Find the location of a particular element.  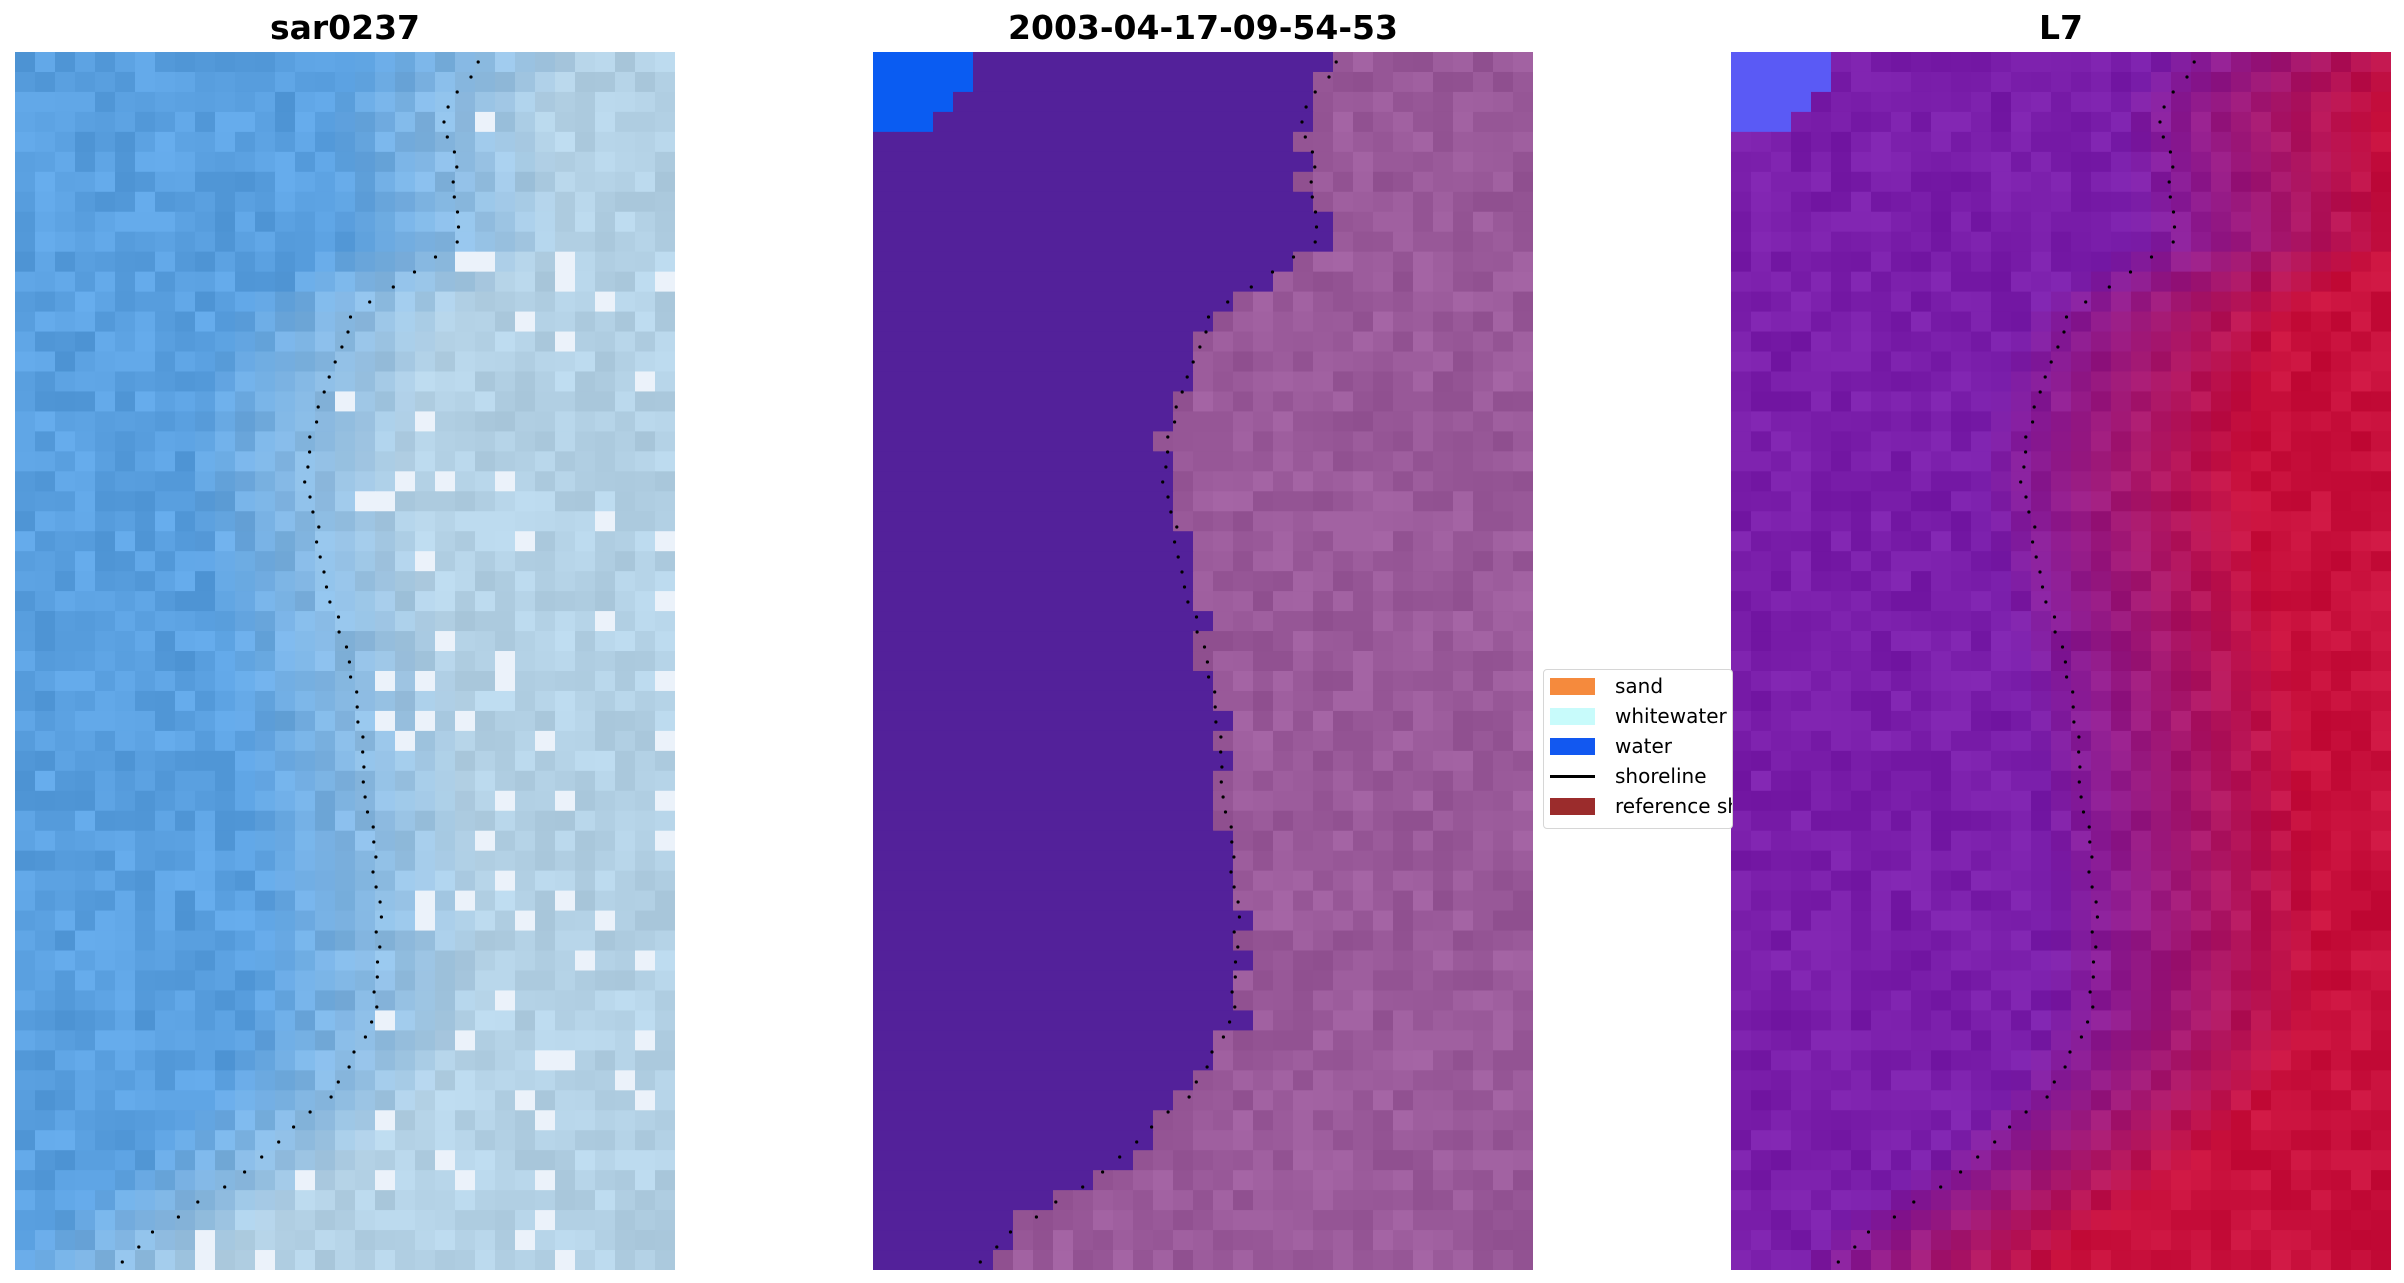

legend-item-shoreline: shoreline is located at coordinates (1628, 776).